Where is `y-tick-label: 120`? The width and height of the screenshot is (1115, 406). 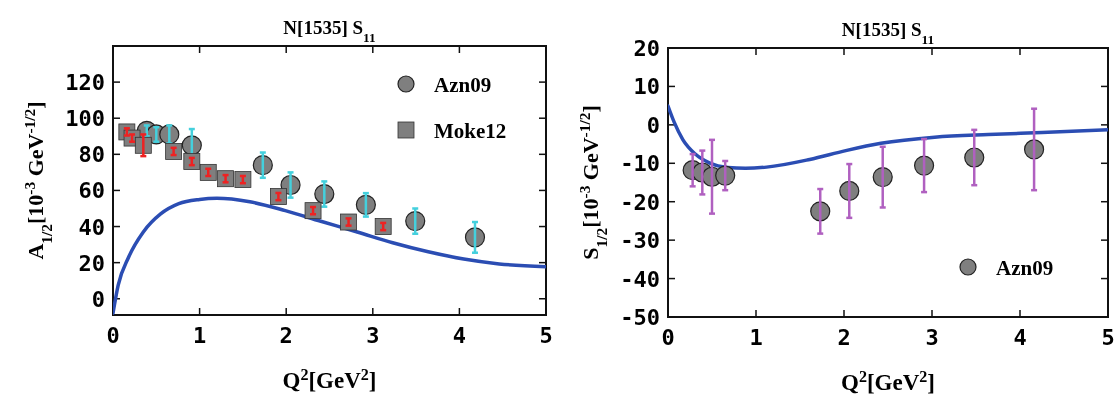 y-tick-label: 120 is located at coordinates (85, 83).